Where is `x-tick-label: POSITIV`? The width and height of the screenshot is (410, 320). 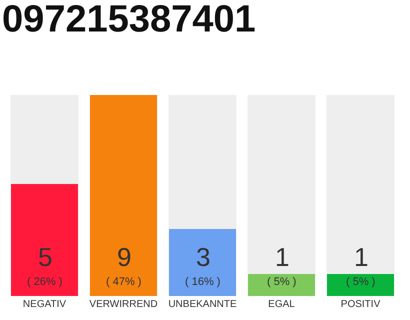 x-tick-label: POSITIV is located at coordinates (360, 304).